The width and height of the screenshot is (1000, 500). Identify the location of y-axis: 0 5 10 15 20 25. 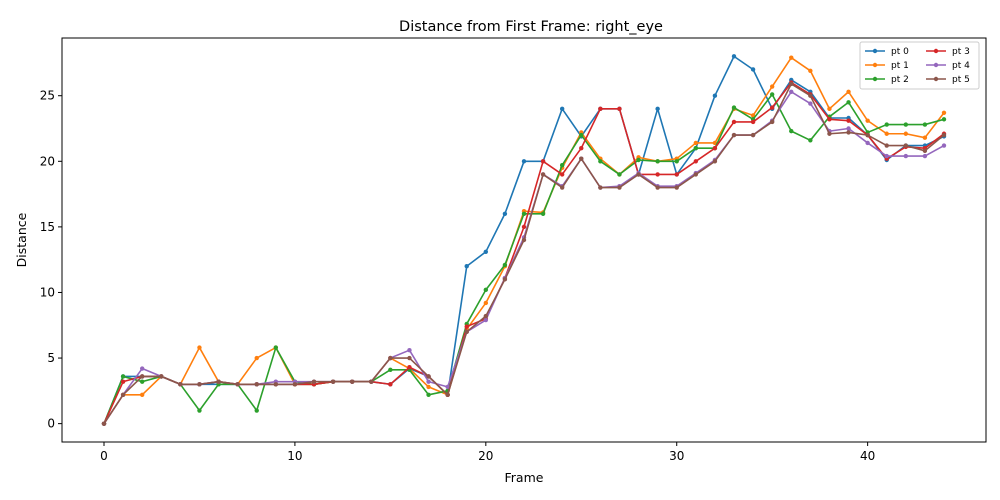
(51, 260).